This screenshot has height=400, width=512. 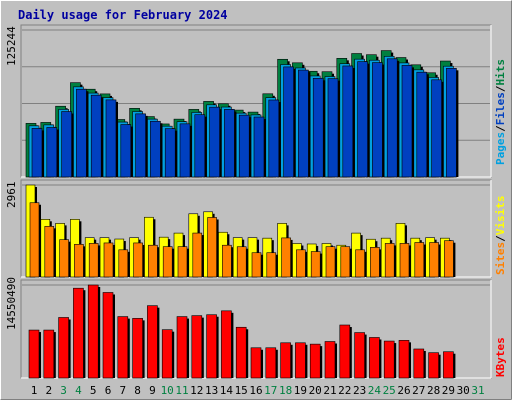 What do you see at coordinates (181, 390) in the screenshot?
I see `x-tick-label-11: 11` at bounding box center [181, 390].